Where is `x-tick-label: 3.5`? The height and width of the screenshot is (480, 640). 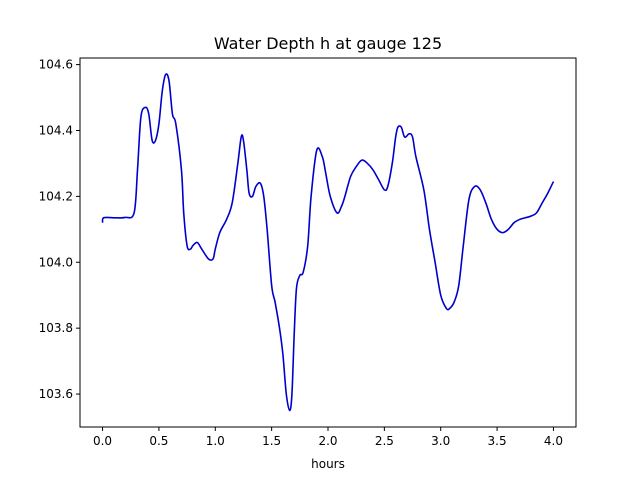 x-tick-label: 3.5 is located at coordinates (497, 441).